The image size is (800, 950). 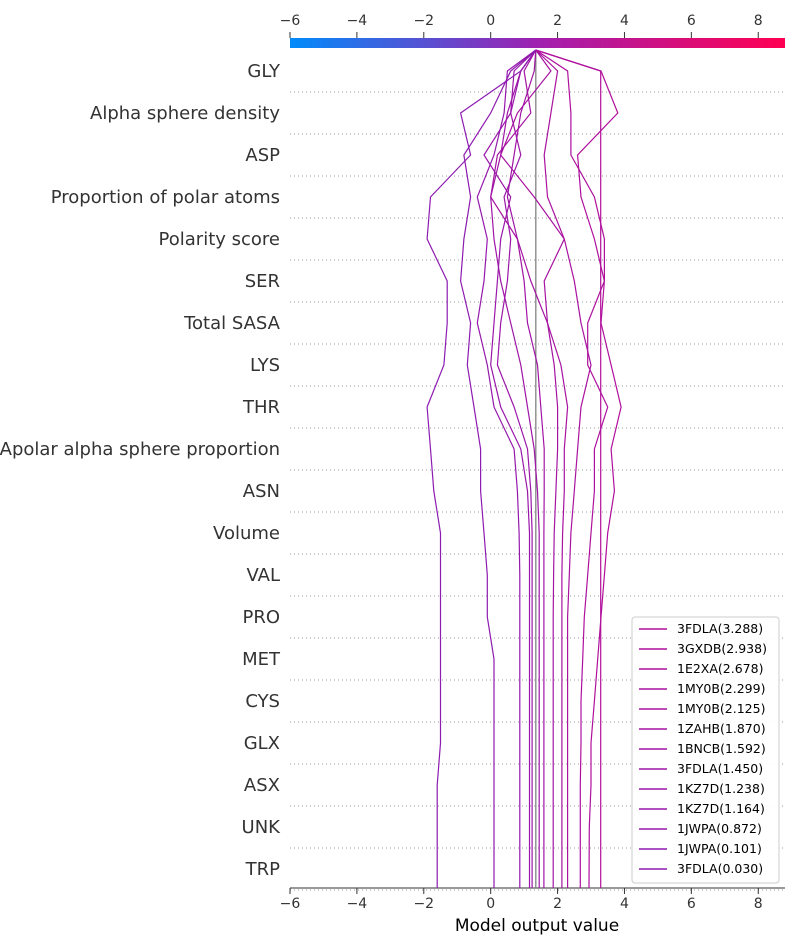 What do you see at coordinates (262, 785) in the screenshot?
I see `feature-label: ASX` at bounding box center [262, 785].